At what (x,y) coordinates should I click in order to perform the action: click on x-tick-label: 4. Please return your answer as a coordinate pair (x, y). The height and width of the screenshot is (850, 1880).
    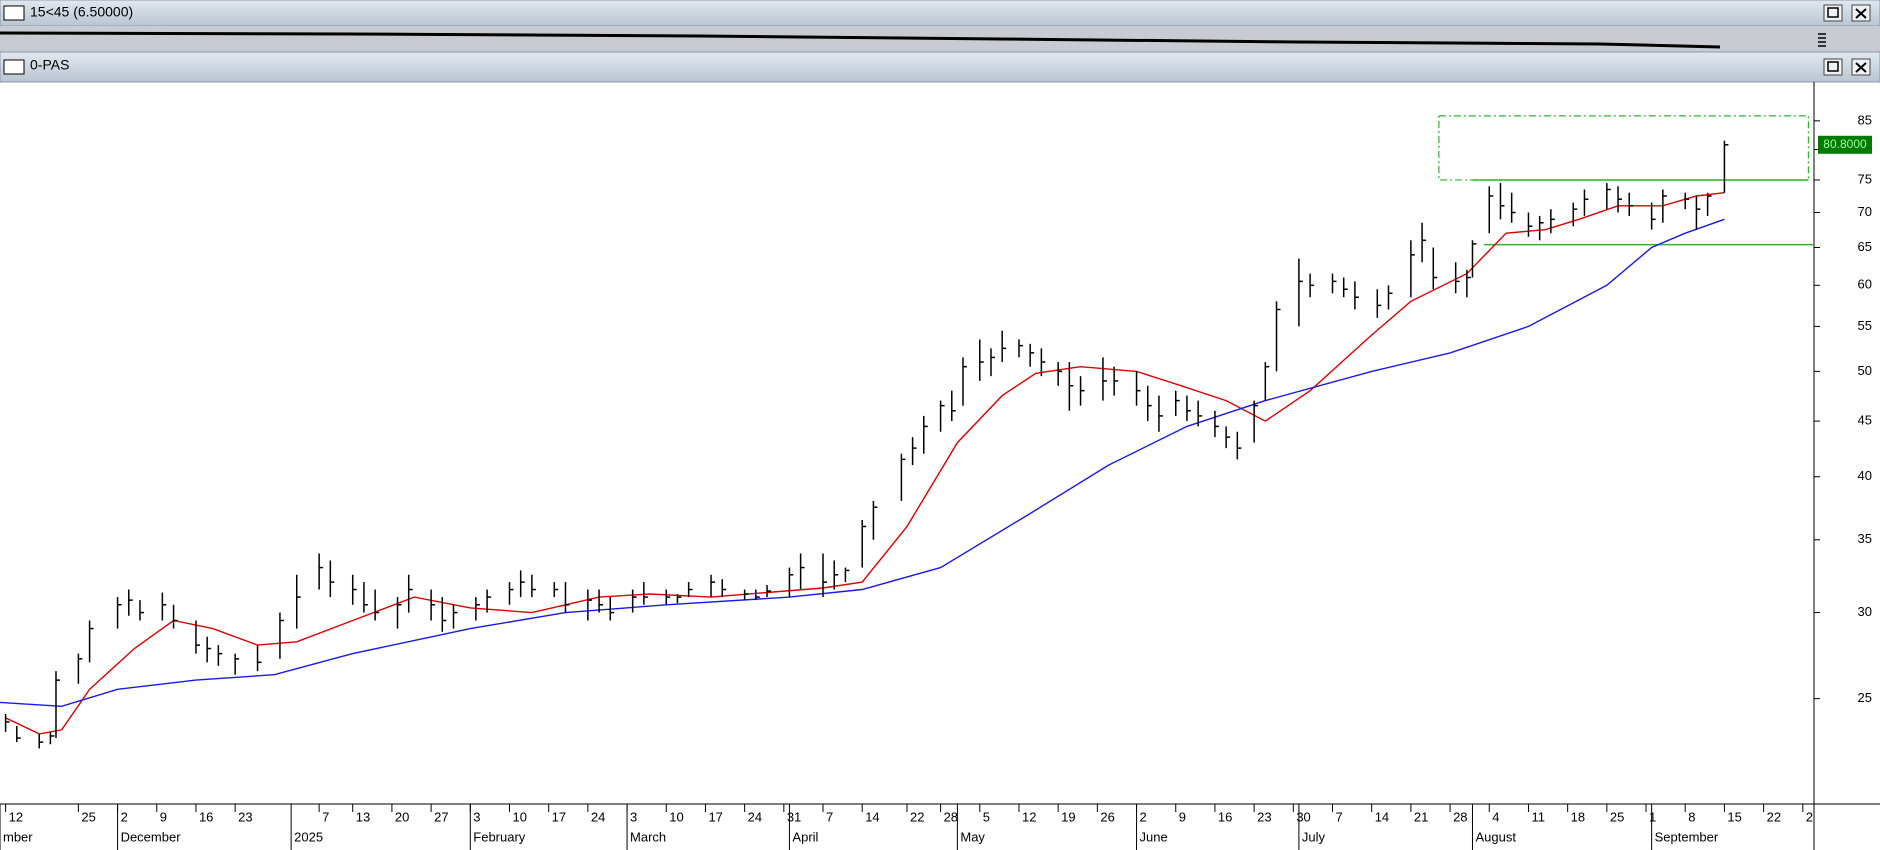
    Looking at the image, I should click on (1495, 816).